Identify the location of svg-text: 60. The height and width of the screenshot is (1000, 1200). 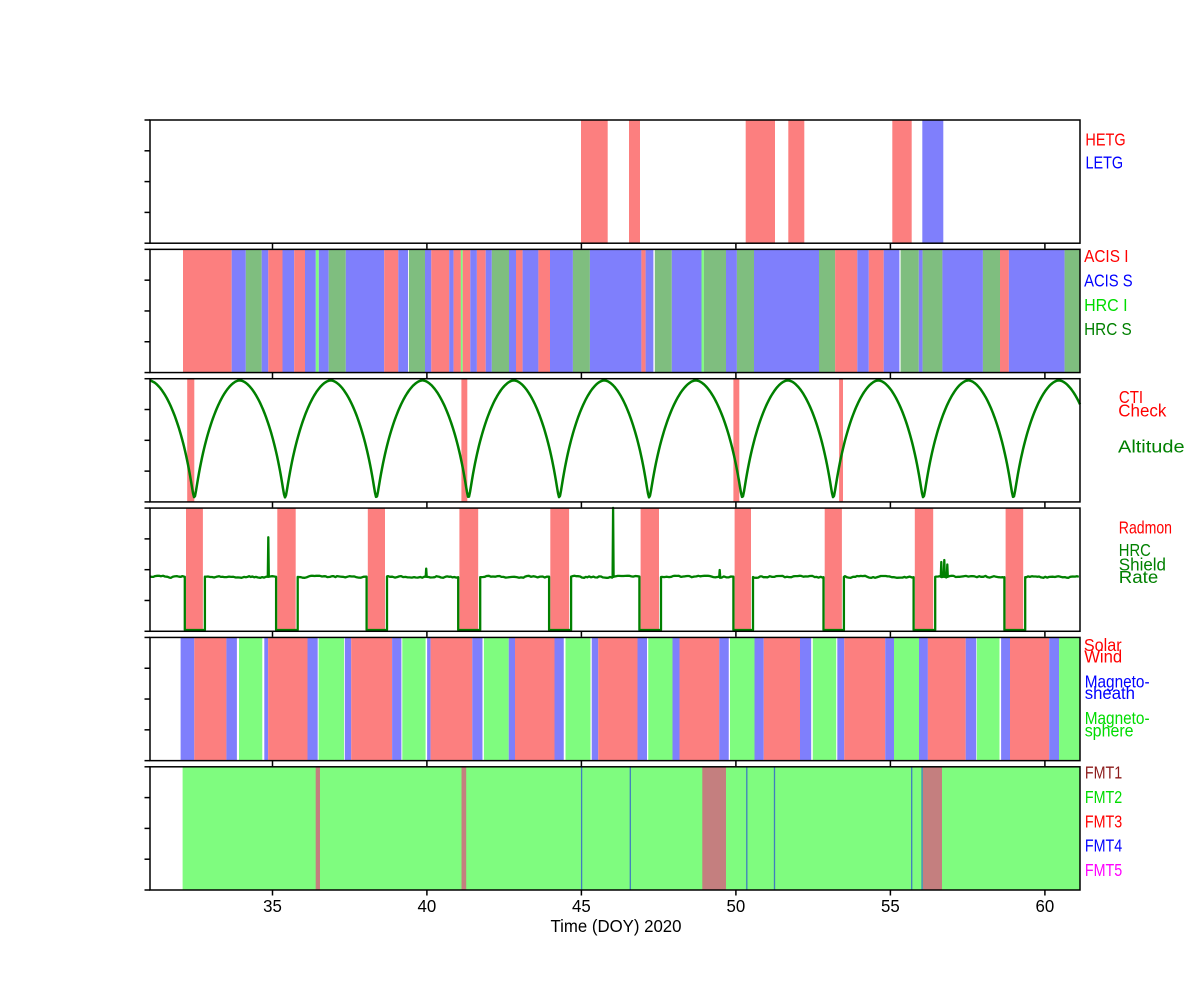
(1045, 906).